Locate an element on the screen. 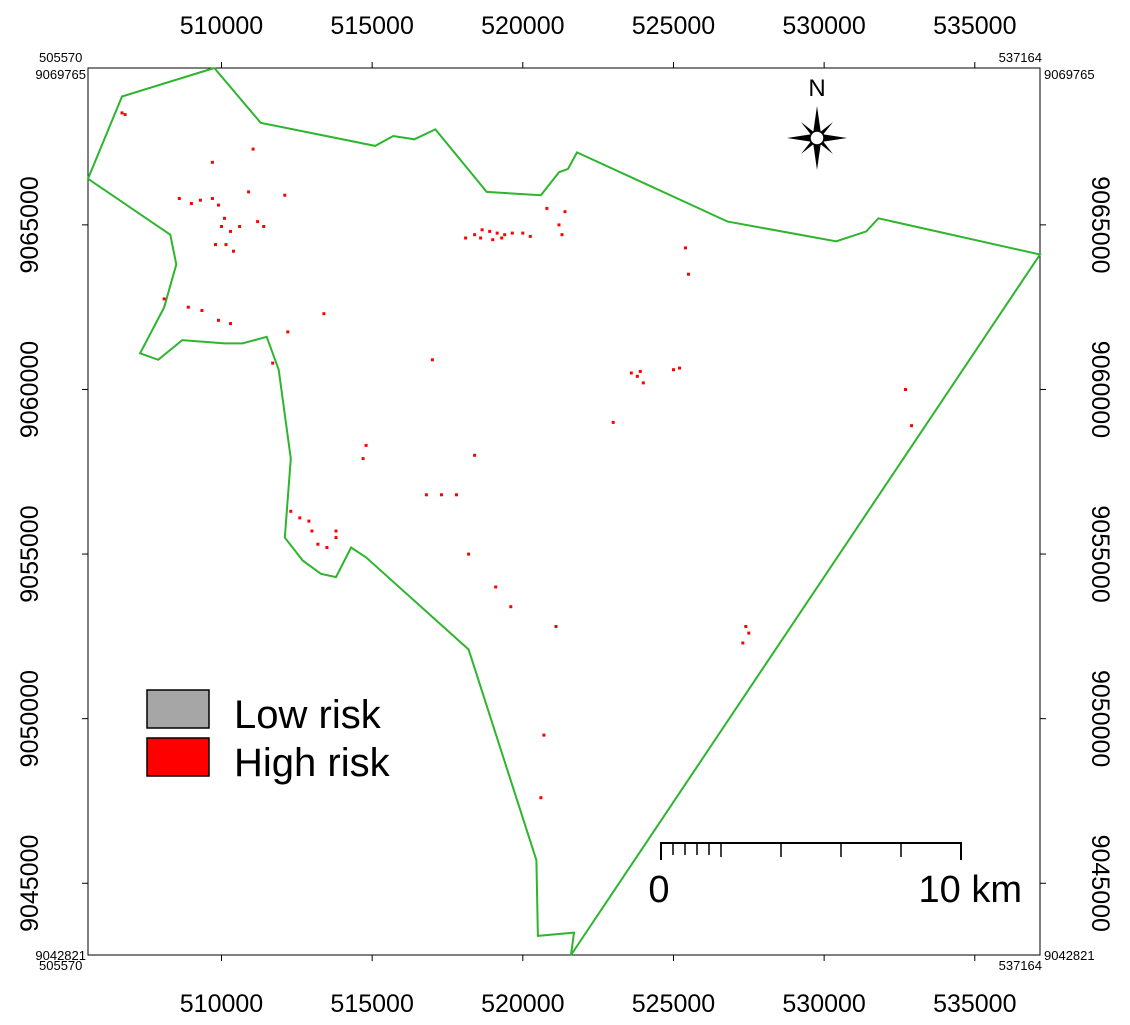  x-tick-label-bottom: 535000 is located at coordinates (974, 1004).